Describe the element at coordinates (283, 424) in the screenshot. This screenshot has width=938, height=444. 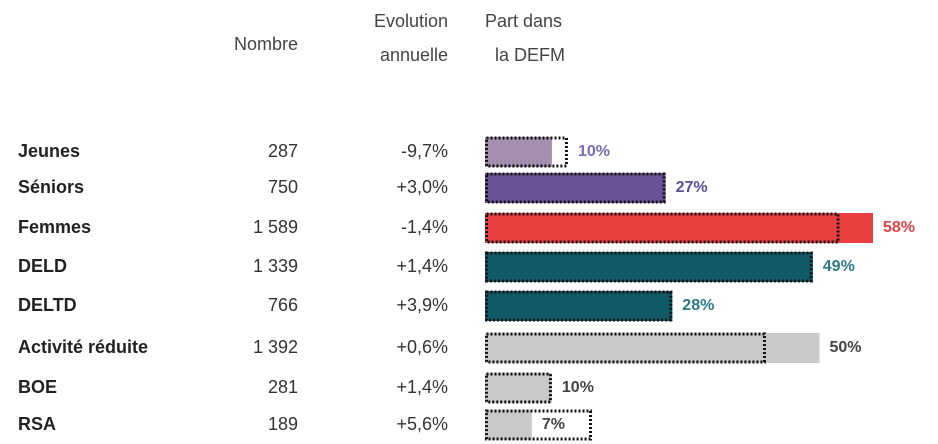
I see `count: 189` at that location.